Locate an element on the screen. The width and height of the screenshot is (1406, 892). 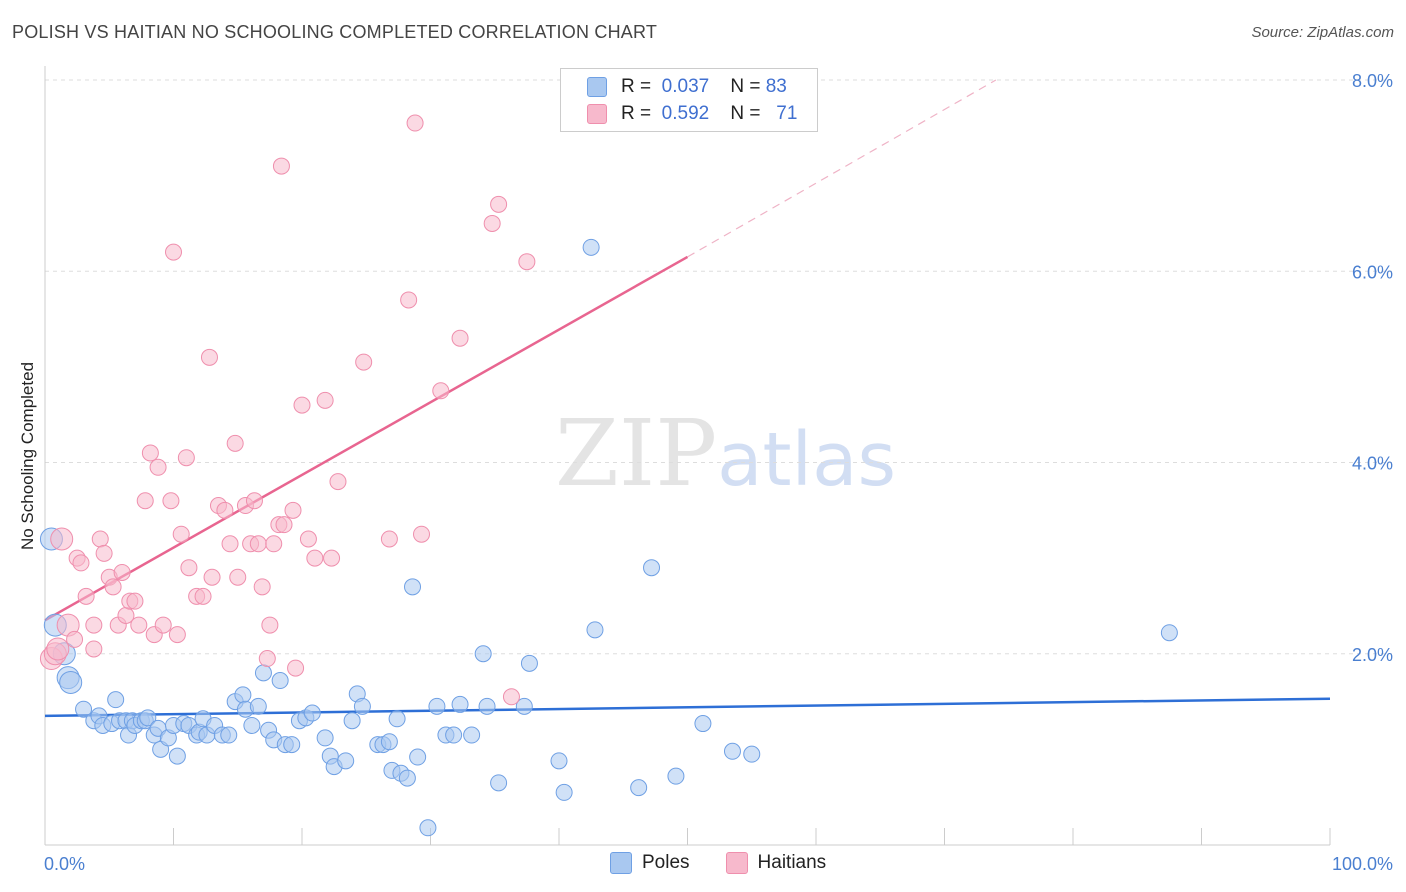
series-legend-label-poles: Poles is located at coordinates (666, 862).